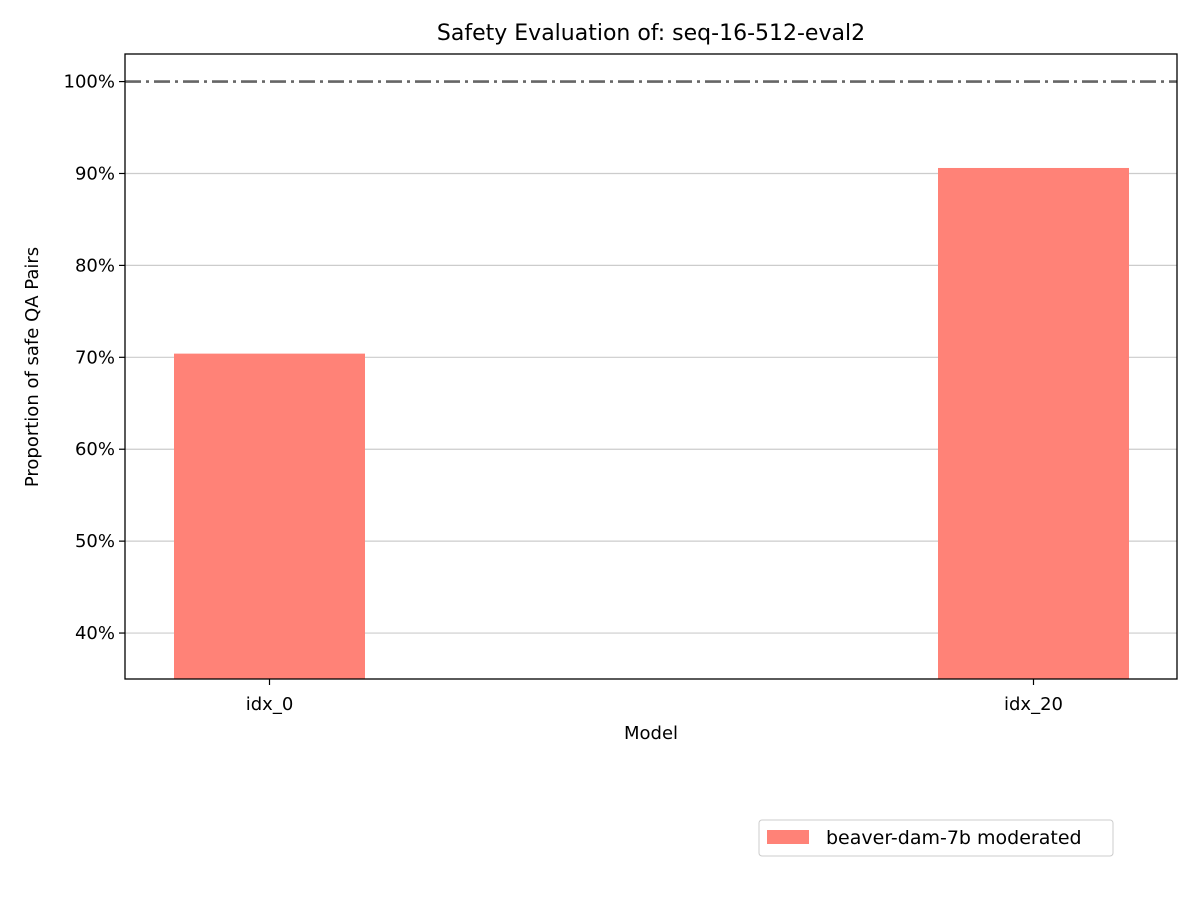 Image resolution: width=1200 pixels, height=900 pixels. I want to click on legend-label: beaver-dam-7b moderated, so click(954, 838).